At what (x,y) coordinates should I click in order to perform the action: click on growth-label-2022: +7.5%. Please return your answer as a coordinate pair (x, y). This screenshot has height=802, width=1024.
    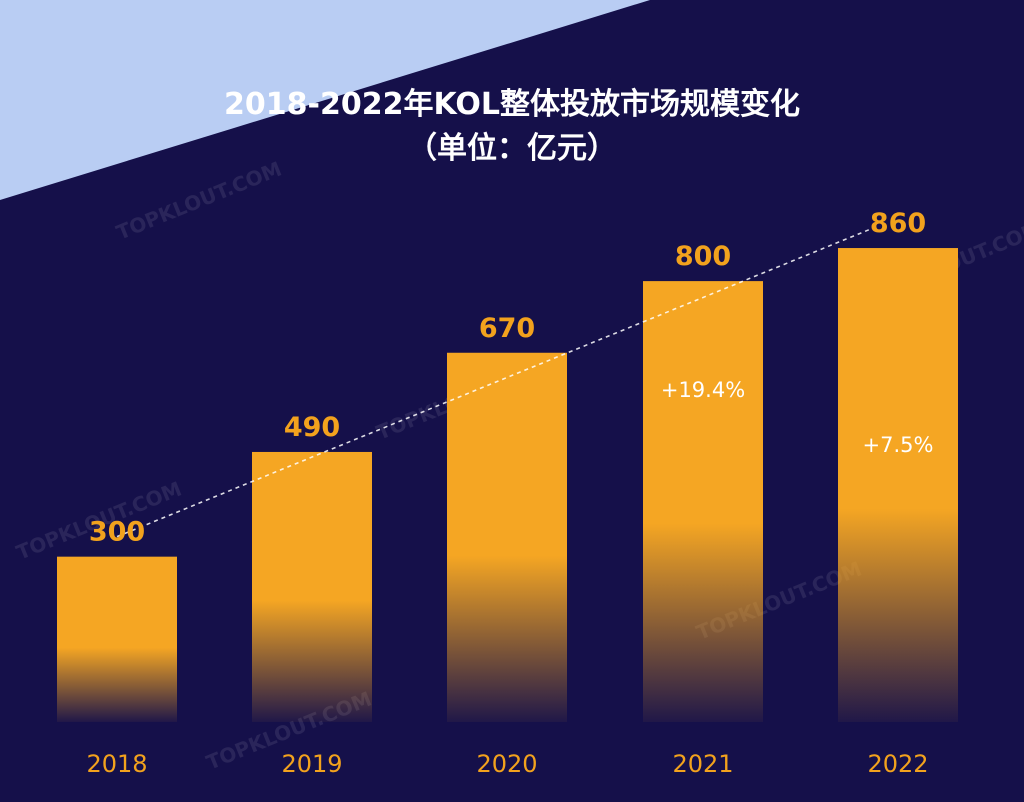
    Looking at the image, I should click on (898, 445).